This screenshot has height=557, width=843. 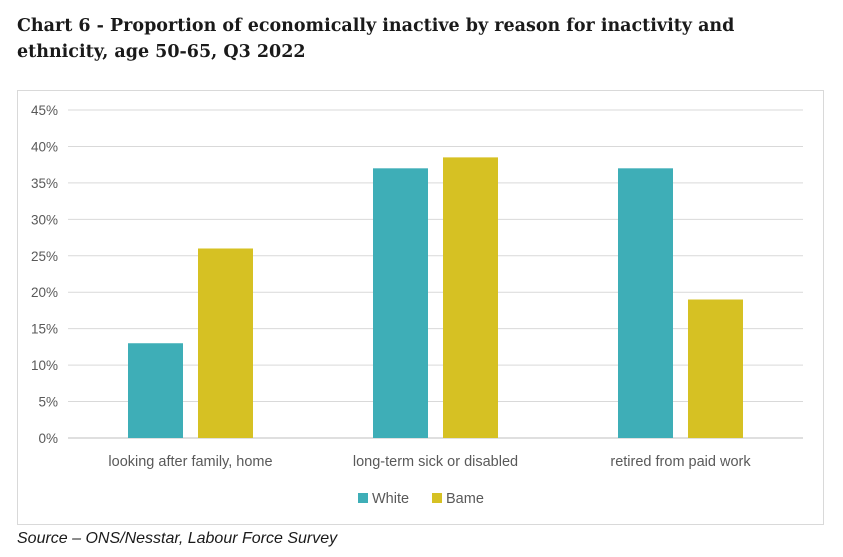 I want to click on x-category-label: retired from paid work, so click(x=680, y=462).